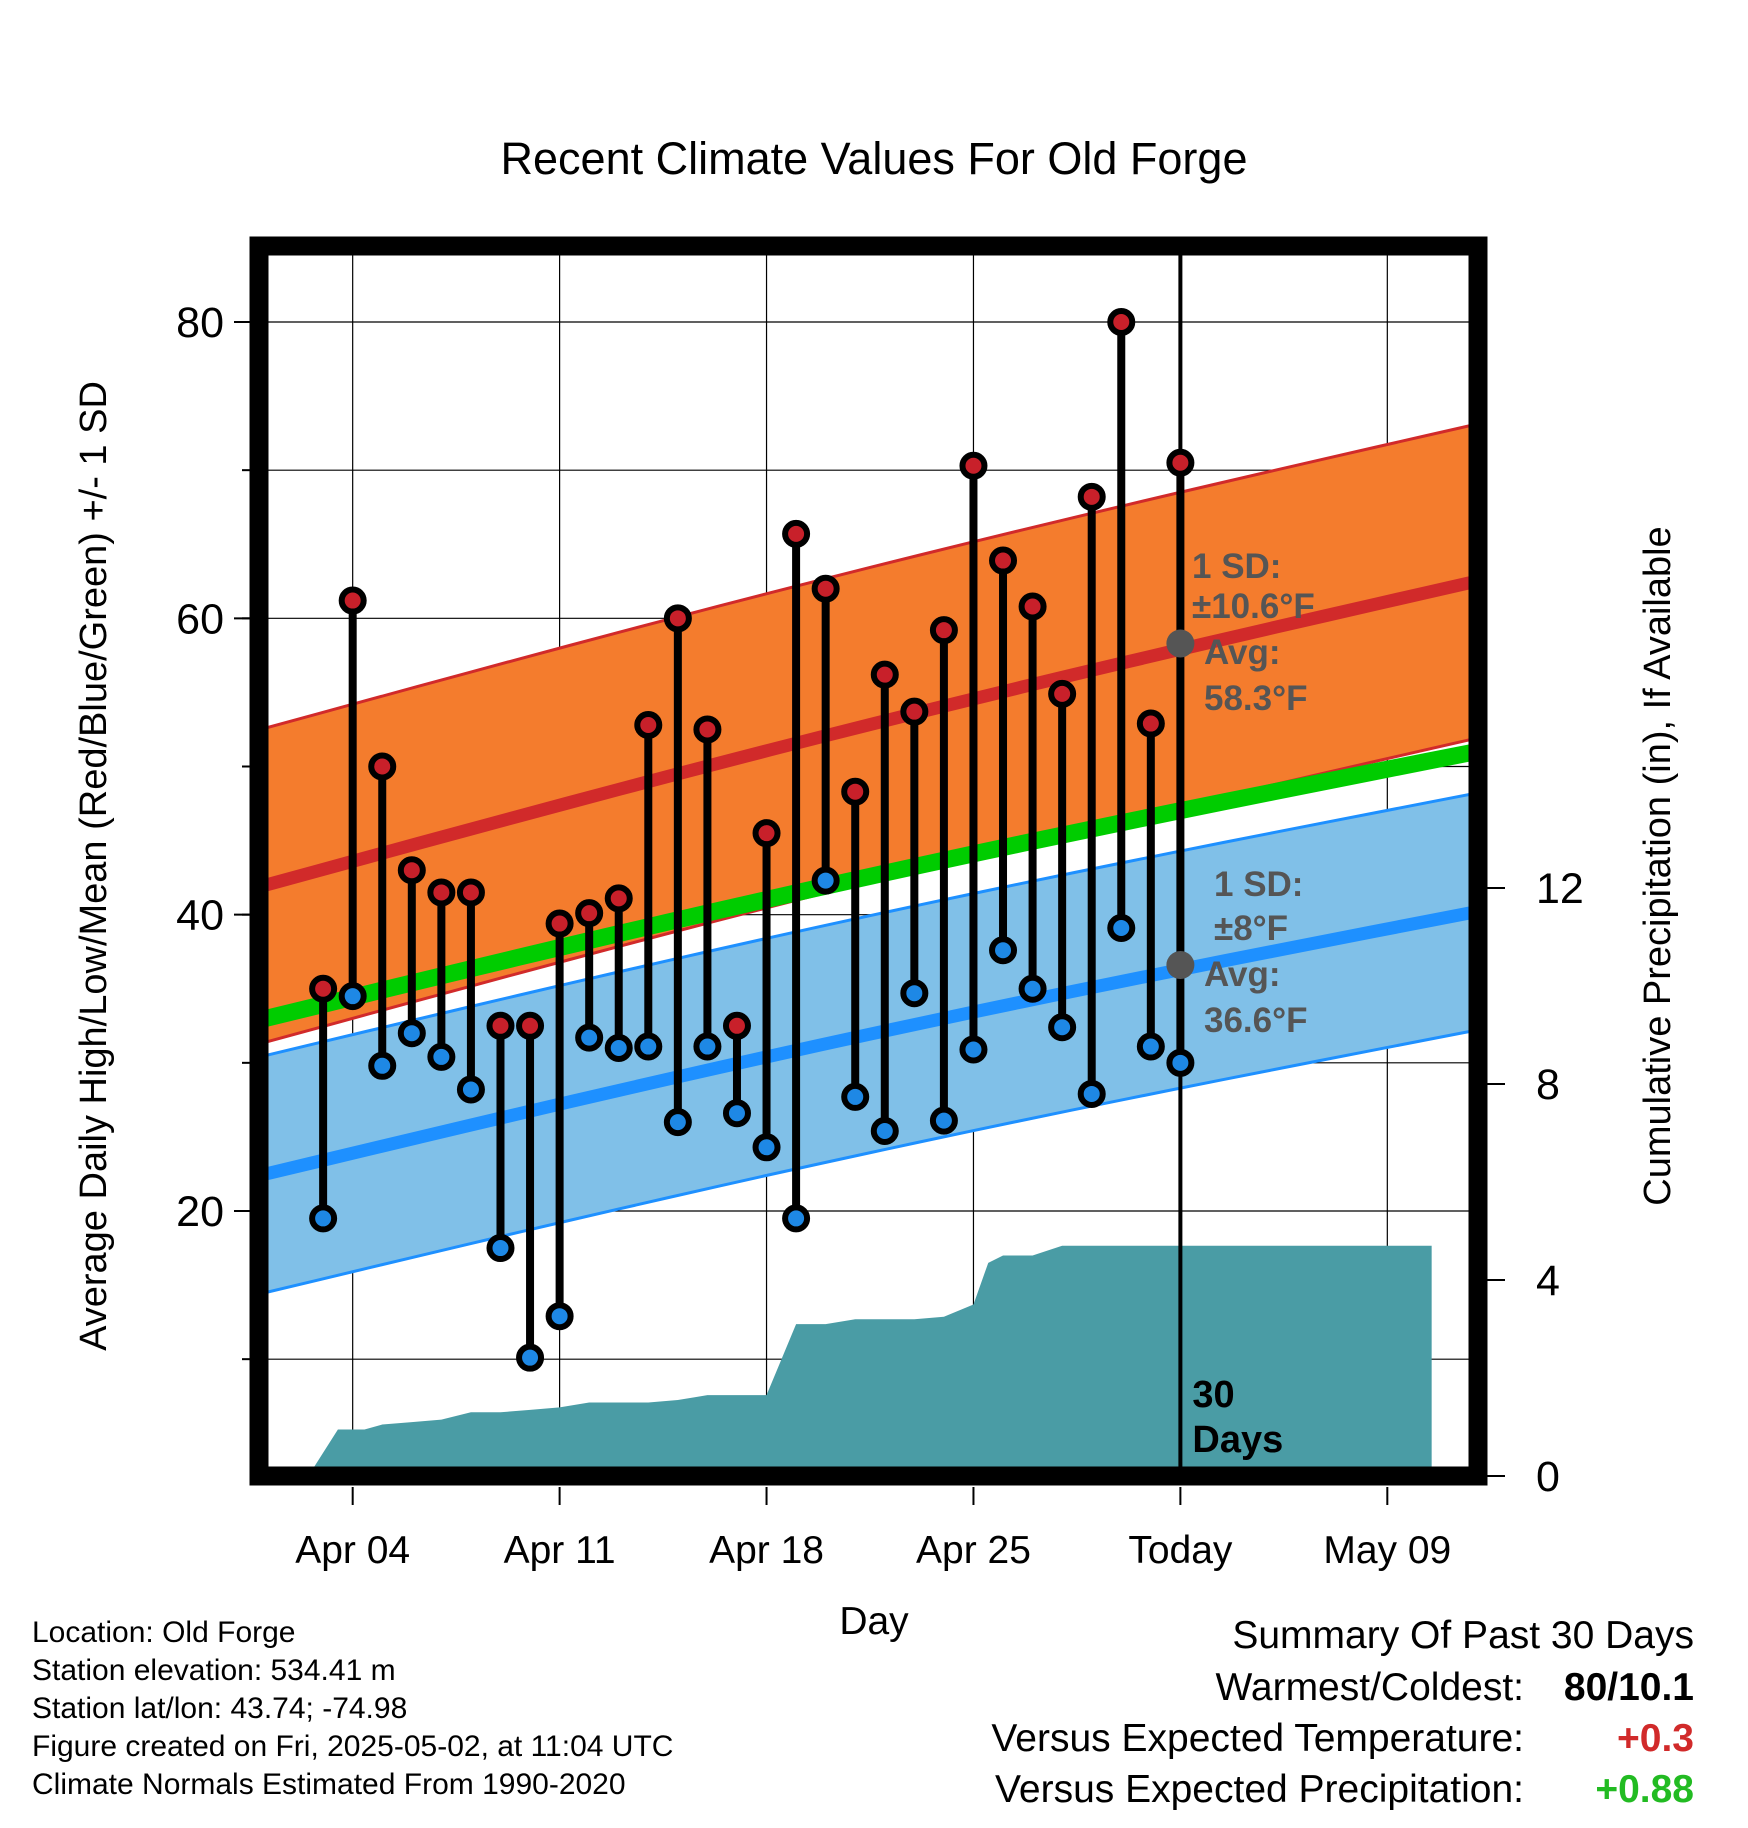 This screenshot has width=1748, height=1828. I want to click on warmest-coldest-value: 80/10.1, so click(1628, 1687).